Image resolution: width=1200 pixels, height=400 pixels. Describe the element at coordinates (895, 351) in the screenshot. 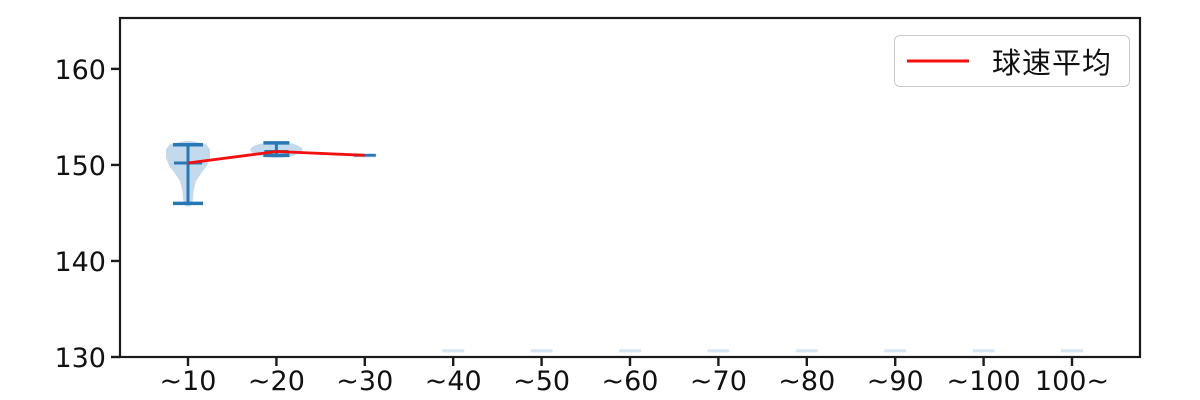

I see `violin-empty-~90` at that location.